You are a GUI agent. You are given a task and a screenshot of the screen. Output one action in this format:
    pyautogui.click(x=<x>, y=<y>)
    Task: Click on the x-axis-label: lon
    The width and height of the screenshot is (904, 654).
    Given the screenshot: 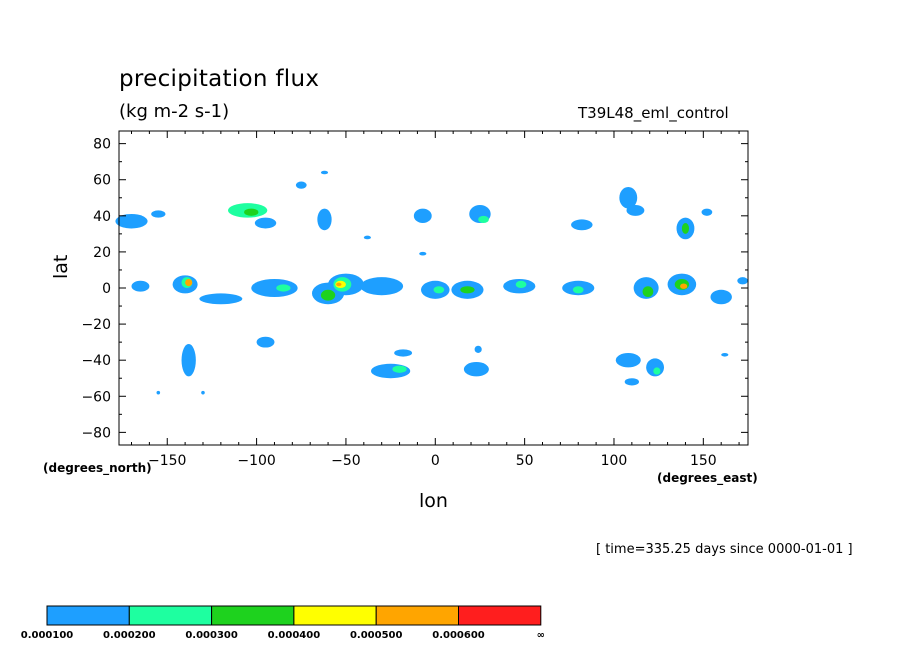 What is the action you would take?
    pyautogui.click(x=433, y=501)
    